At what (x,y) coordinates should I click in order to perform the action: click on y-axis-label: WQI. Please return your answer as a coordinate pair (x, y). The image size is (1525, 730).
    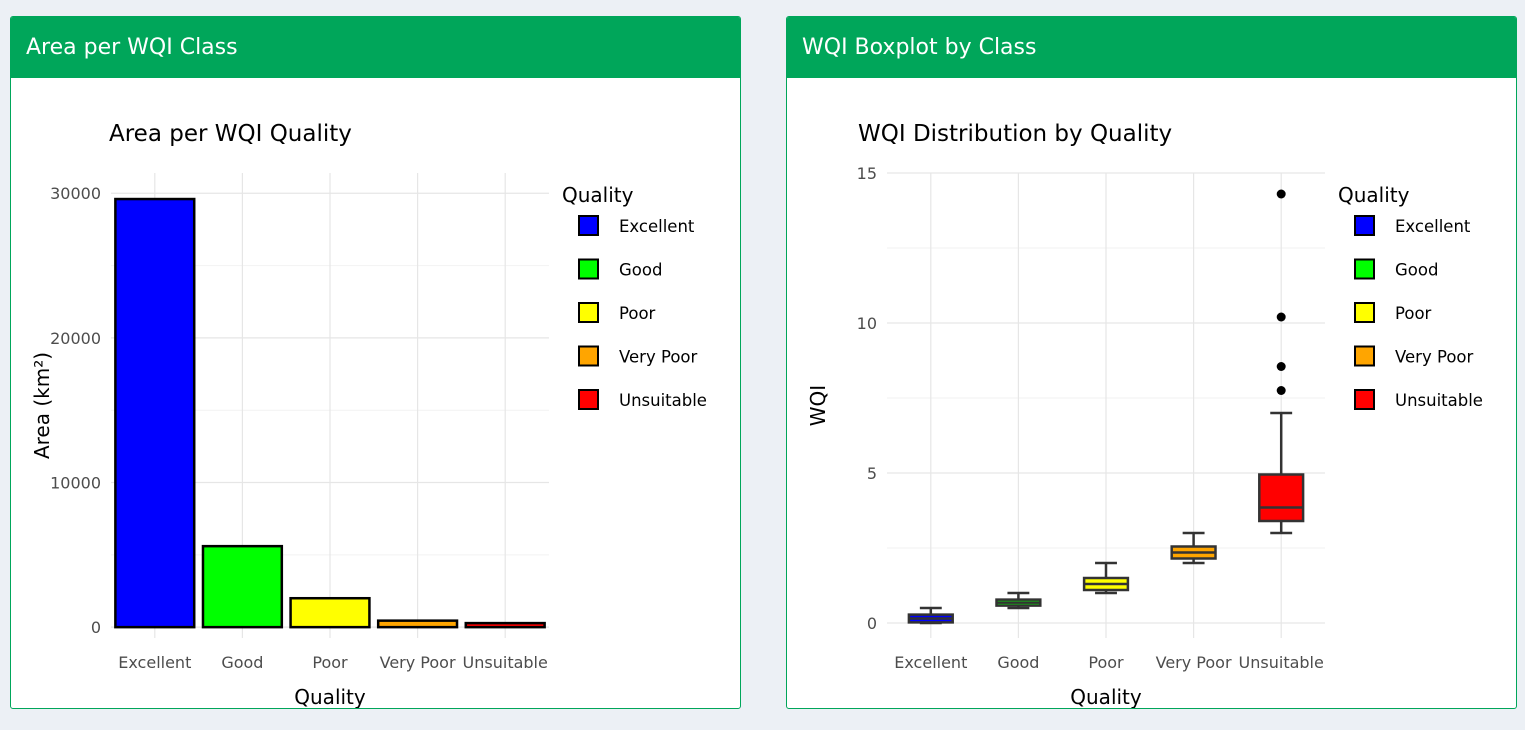
    Looking at the image, I should click on (818, 405).